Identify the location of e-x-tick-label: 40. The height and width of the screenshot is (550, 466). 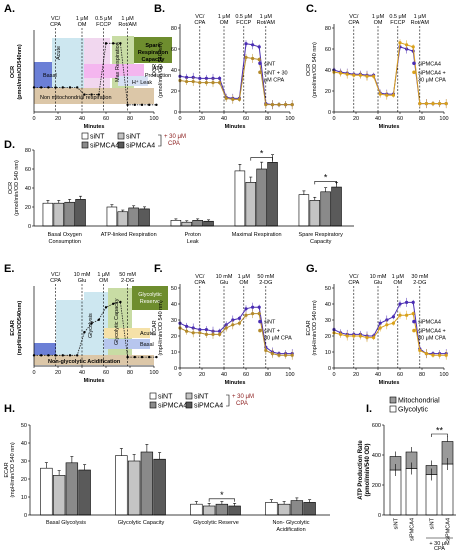
(82, 373).